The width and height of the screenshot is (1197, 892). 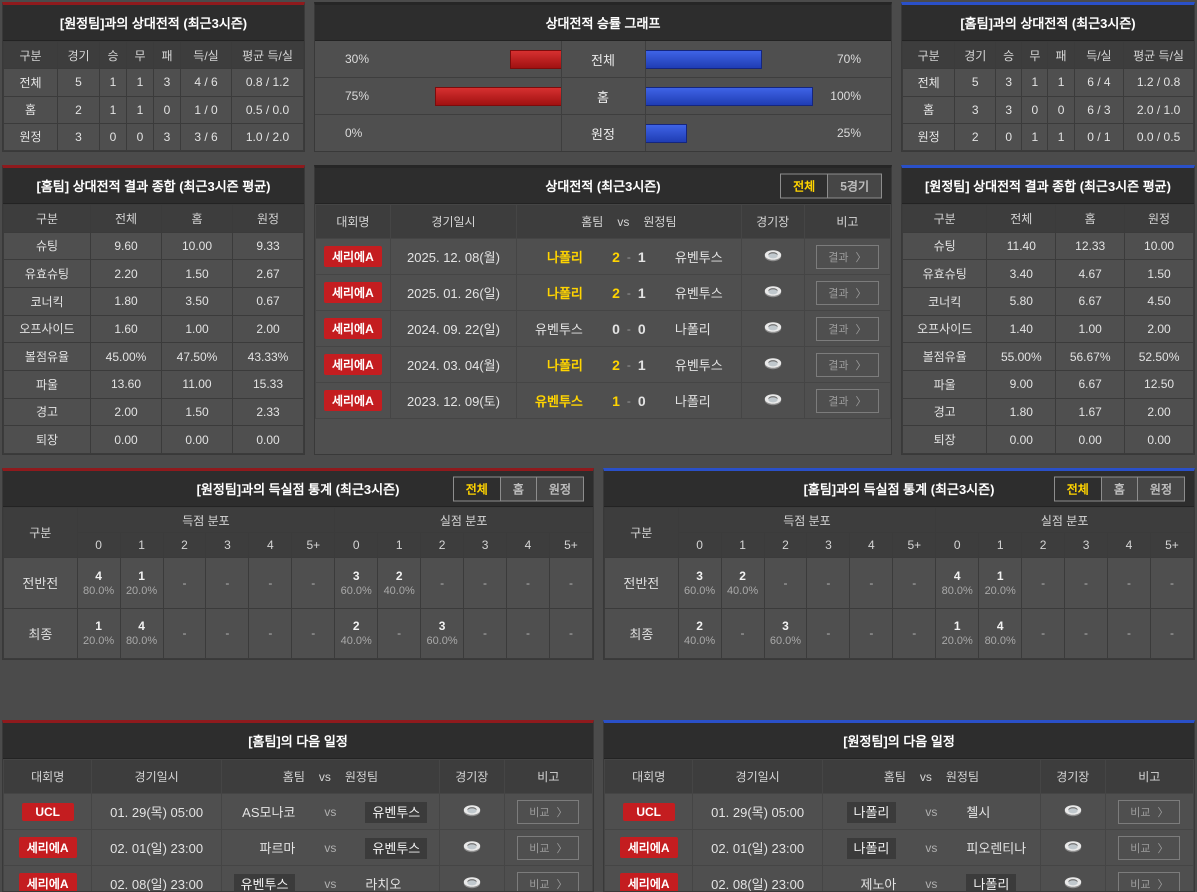 I want to click on column-header-date: 경기일시, so click(x=156, y=776).